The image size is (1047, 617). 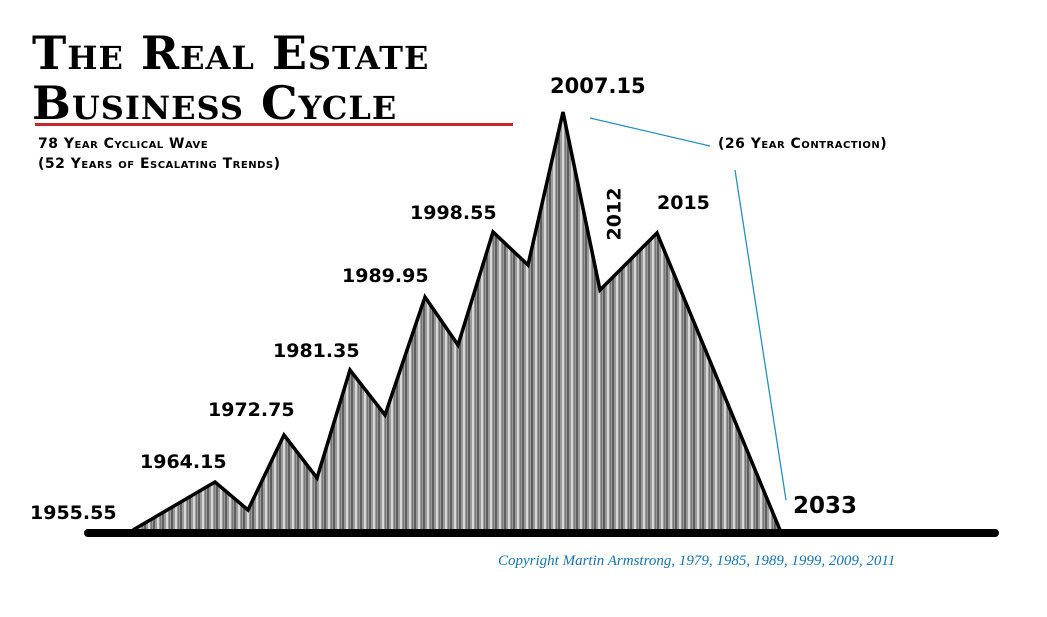 I want to click on point-label-1964: 1964.15, so click(x=183, y=462).